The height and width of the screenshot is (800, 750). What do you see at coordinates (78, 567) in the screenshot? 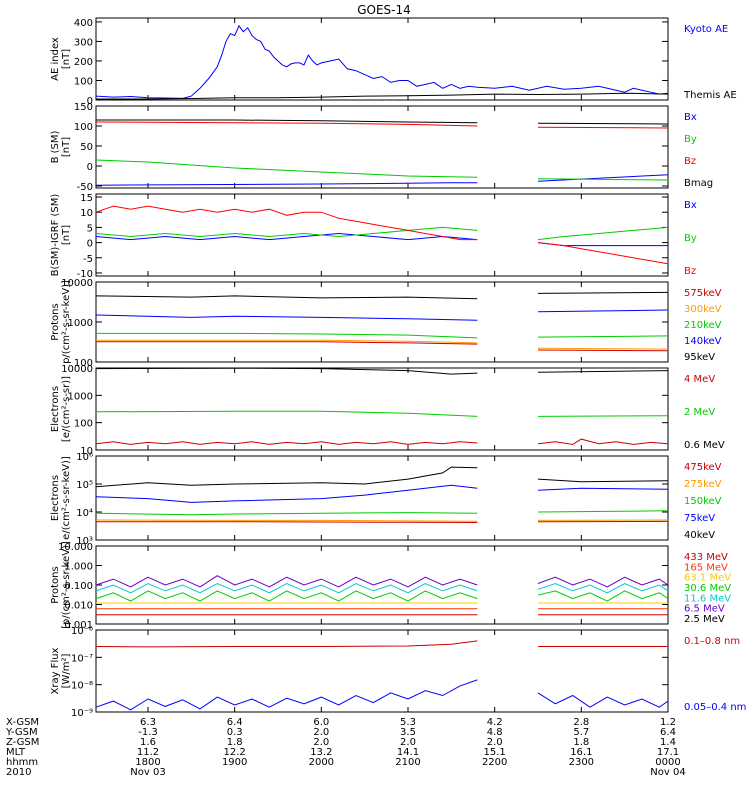
I see `y-tick-label: 1.000` at bounding box center [78, 567].